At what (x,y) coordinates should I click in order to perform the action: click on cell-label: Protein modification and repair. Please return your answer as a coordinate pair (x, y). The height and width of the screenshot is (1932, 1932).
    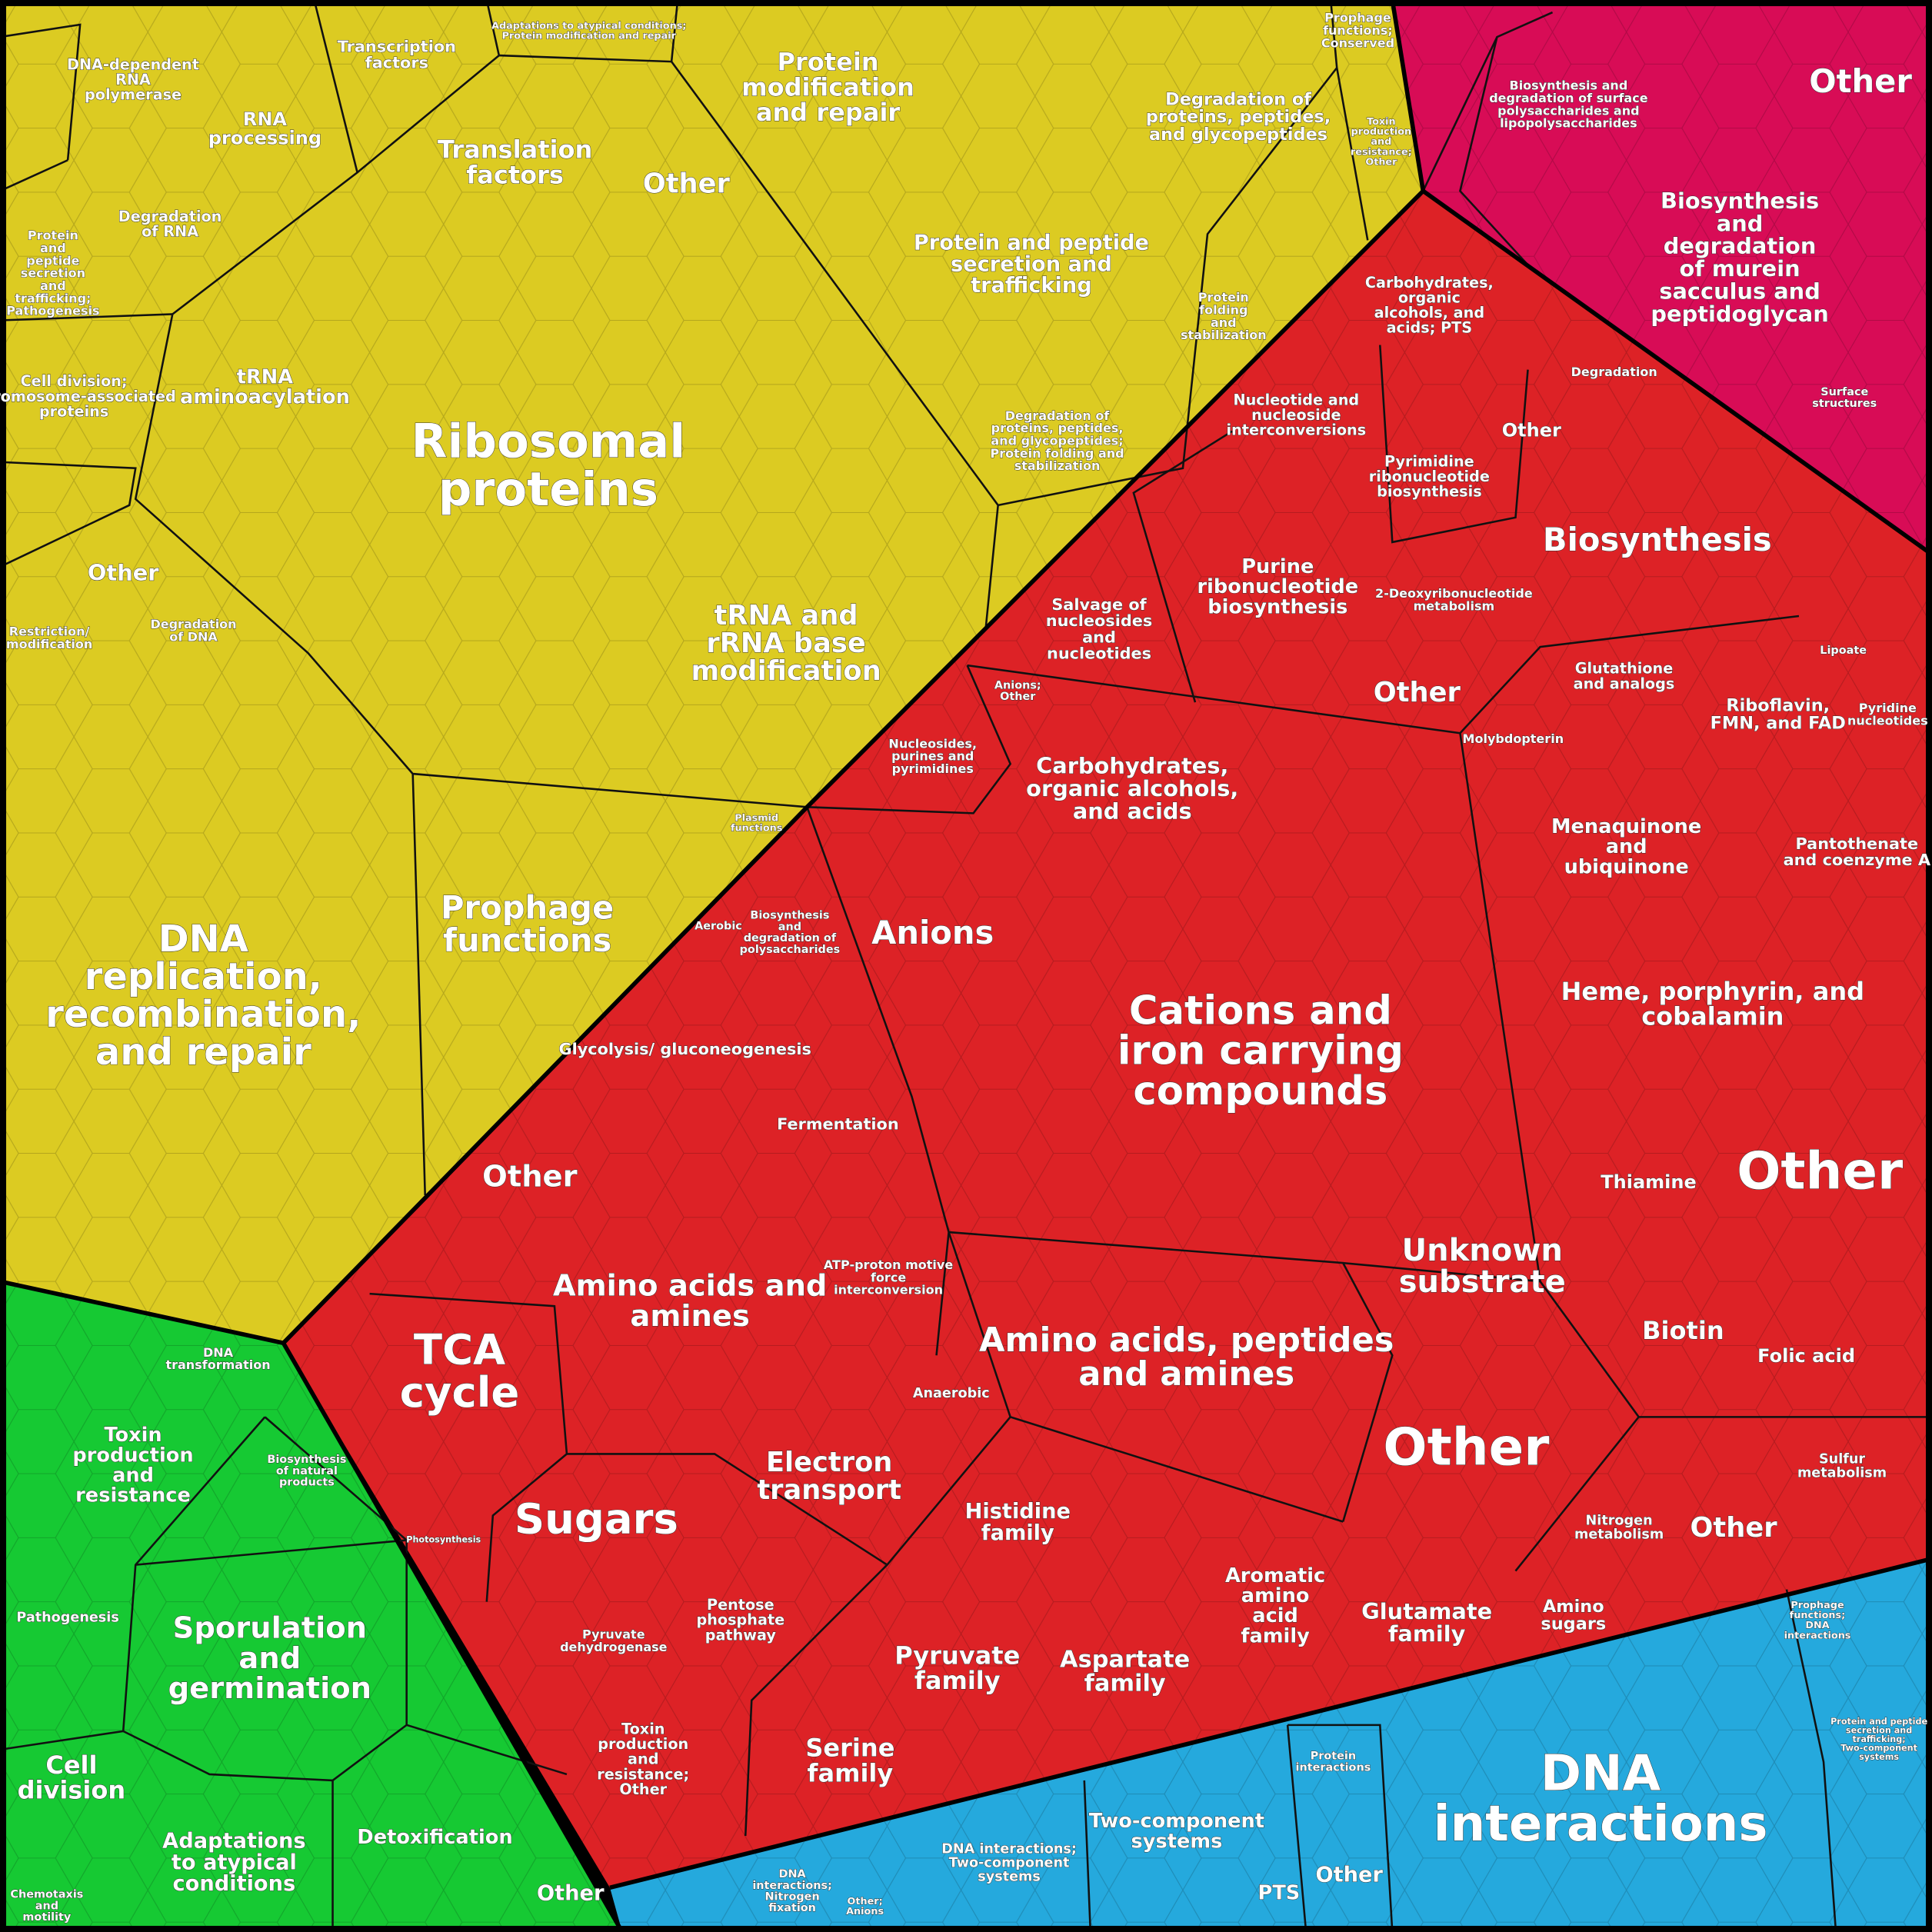
    Looking at the image, I should click on (827, 87).